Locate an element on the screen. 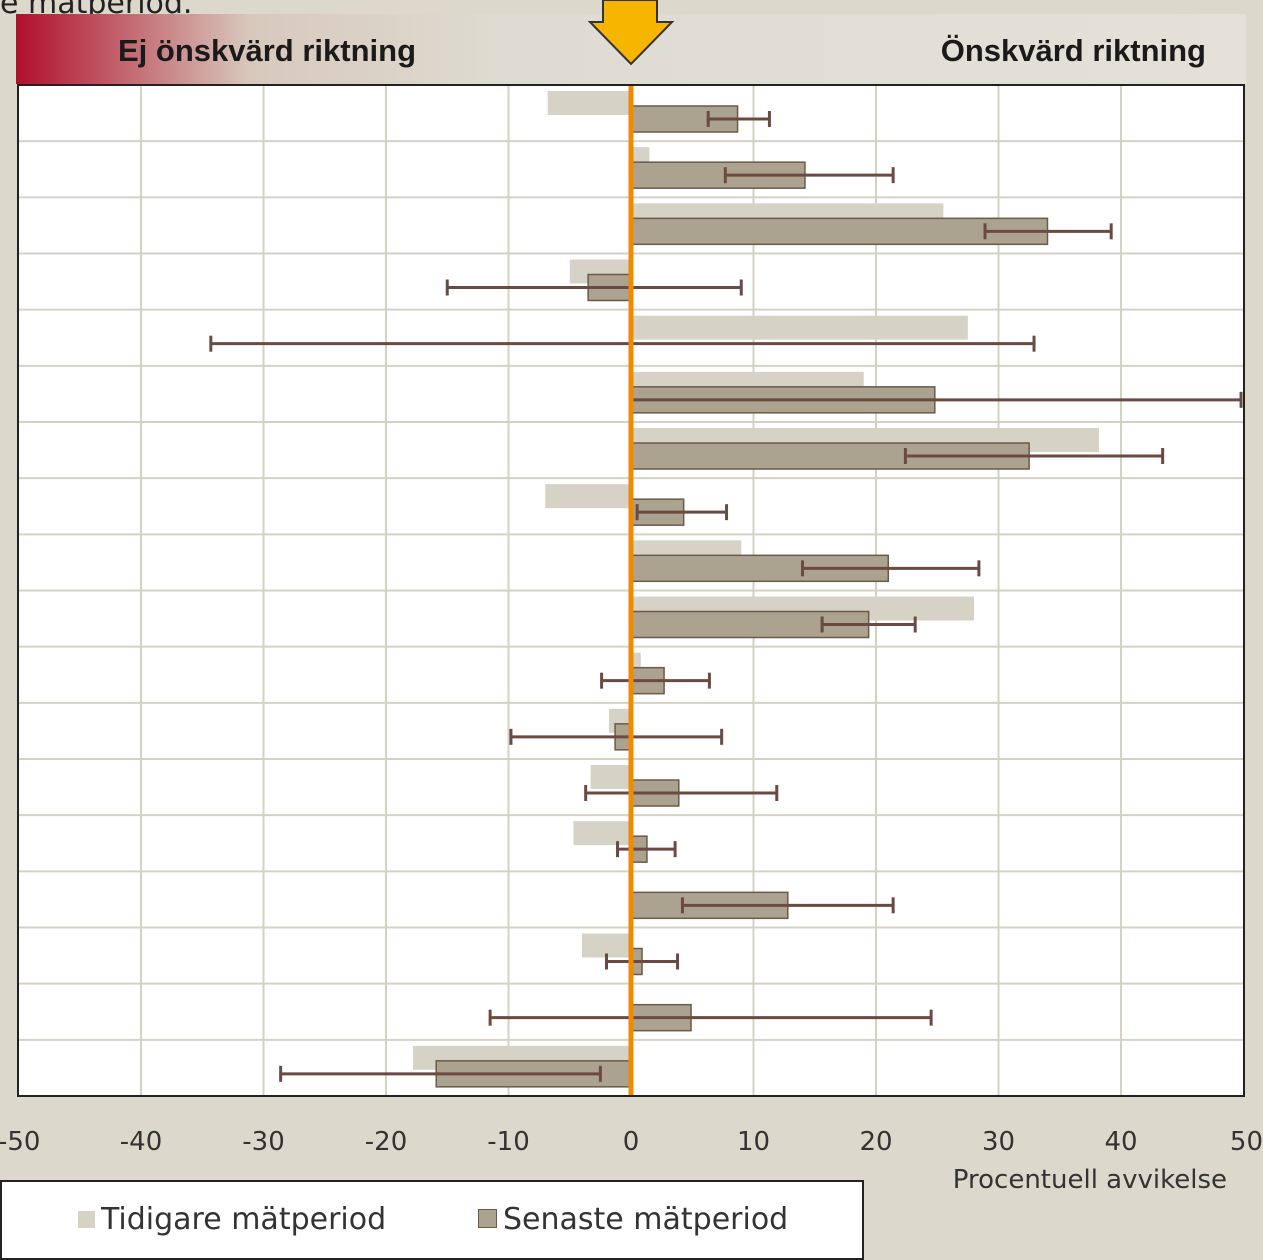 The width and height of the screenshot is (1263, 1260). x-tick-label: 20 is located at coordinates (875, 1142).